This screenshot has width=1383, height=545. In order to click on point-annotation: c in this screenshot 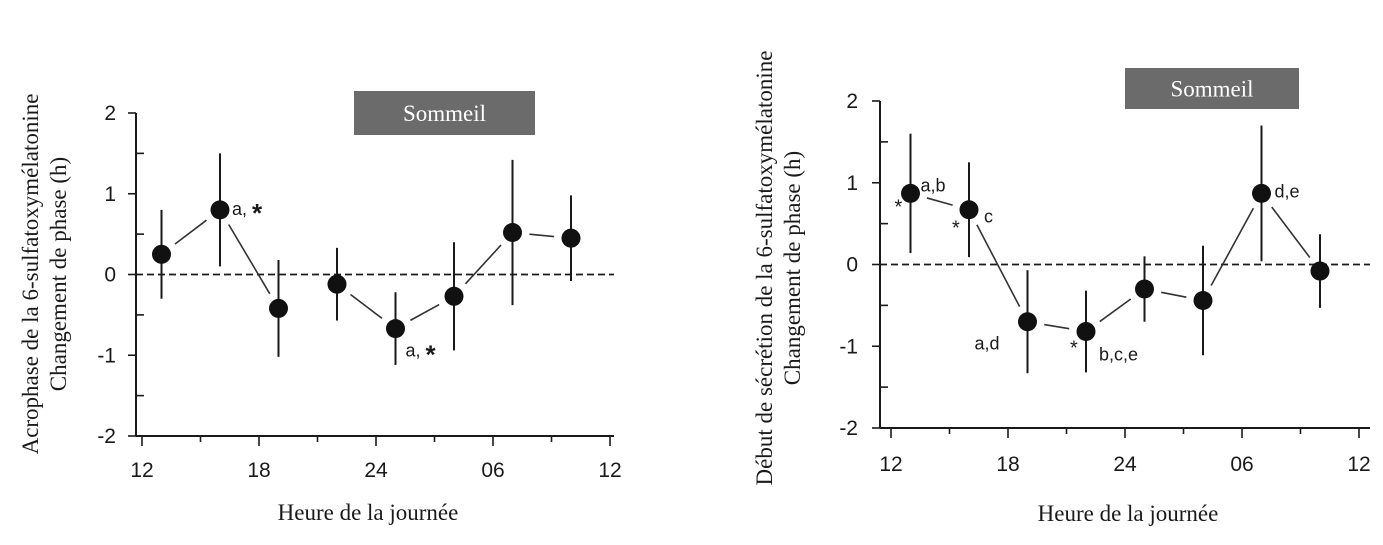, I will do `click(988, 217)`.